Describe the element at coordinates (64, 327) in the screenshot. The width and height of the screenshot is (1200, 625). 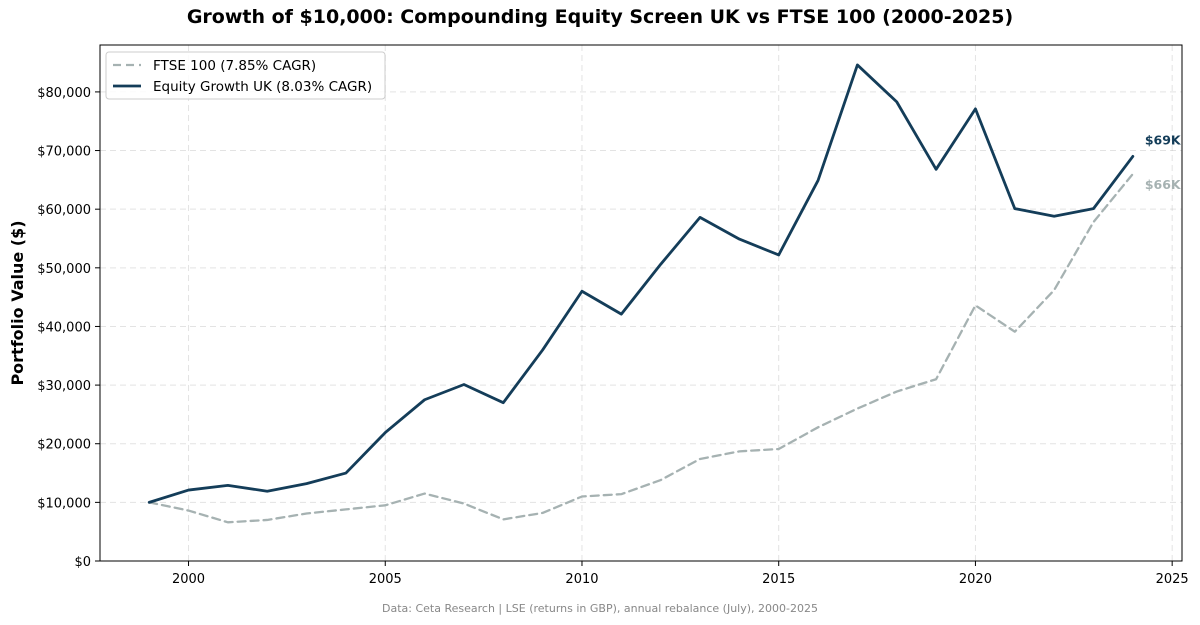
I see `y-tick-label: $40,000` at that location.